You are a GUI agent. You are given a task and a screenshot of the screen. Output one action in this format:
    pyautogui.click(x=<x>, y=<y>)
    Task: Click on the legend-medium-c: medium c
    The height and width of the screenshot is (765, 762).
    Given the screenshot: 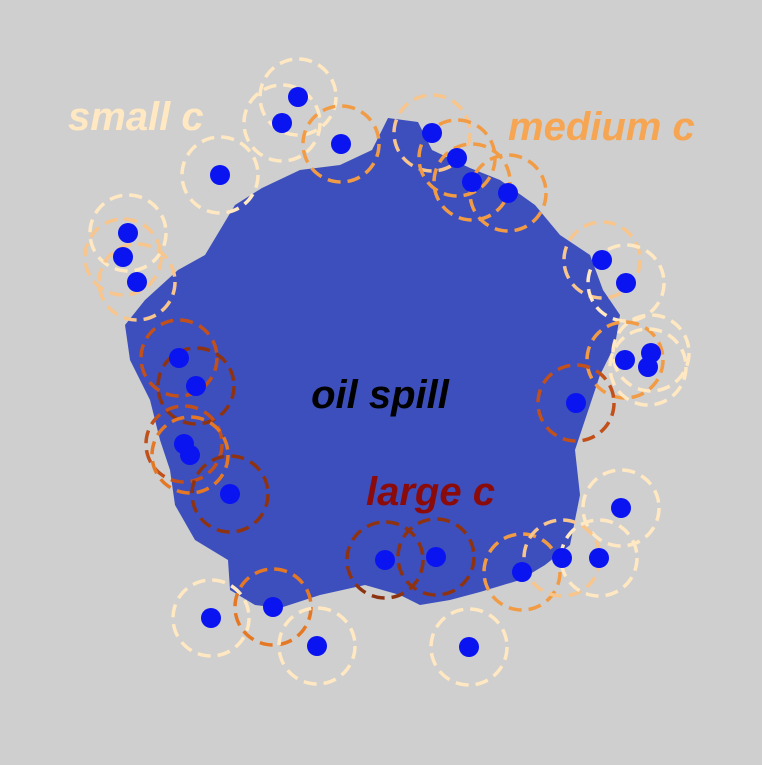 What is the action you would take?
    pyautogui.click(x=601, y=127)
    